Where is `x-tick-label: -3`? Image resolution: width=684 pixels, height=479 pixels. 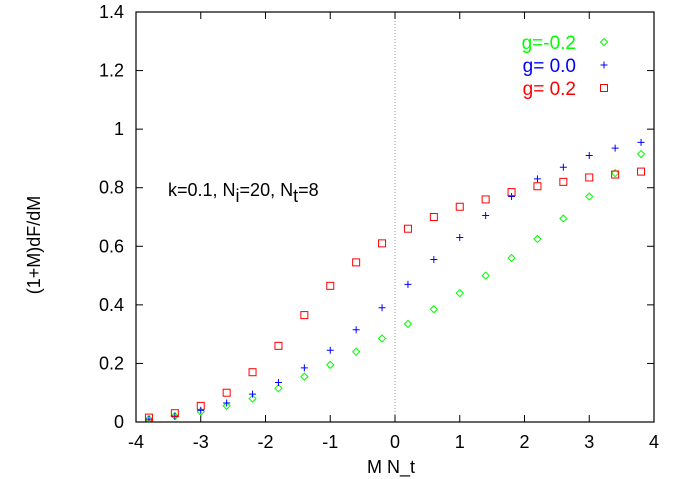
x-tick-label: -3 is located at coordinates (201, 442).